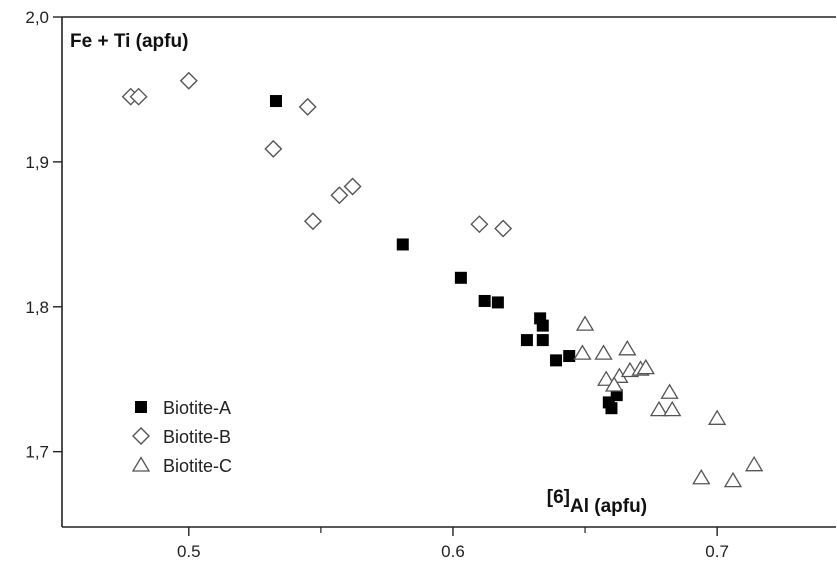  What do you see at coordinates (141, 407) in the screenshot?
I see `biotite-a-legend-marker` at bounding box center [141, 407].